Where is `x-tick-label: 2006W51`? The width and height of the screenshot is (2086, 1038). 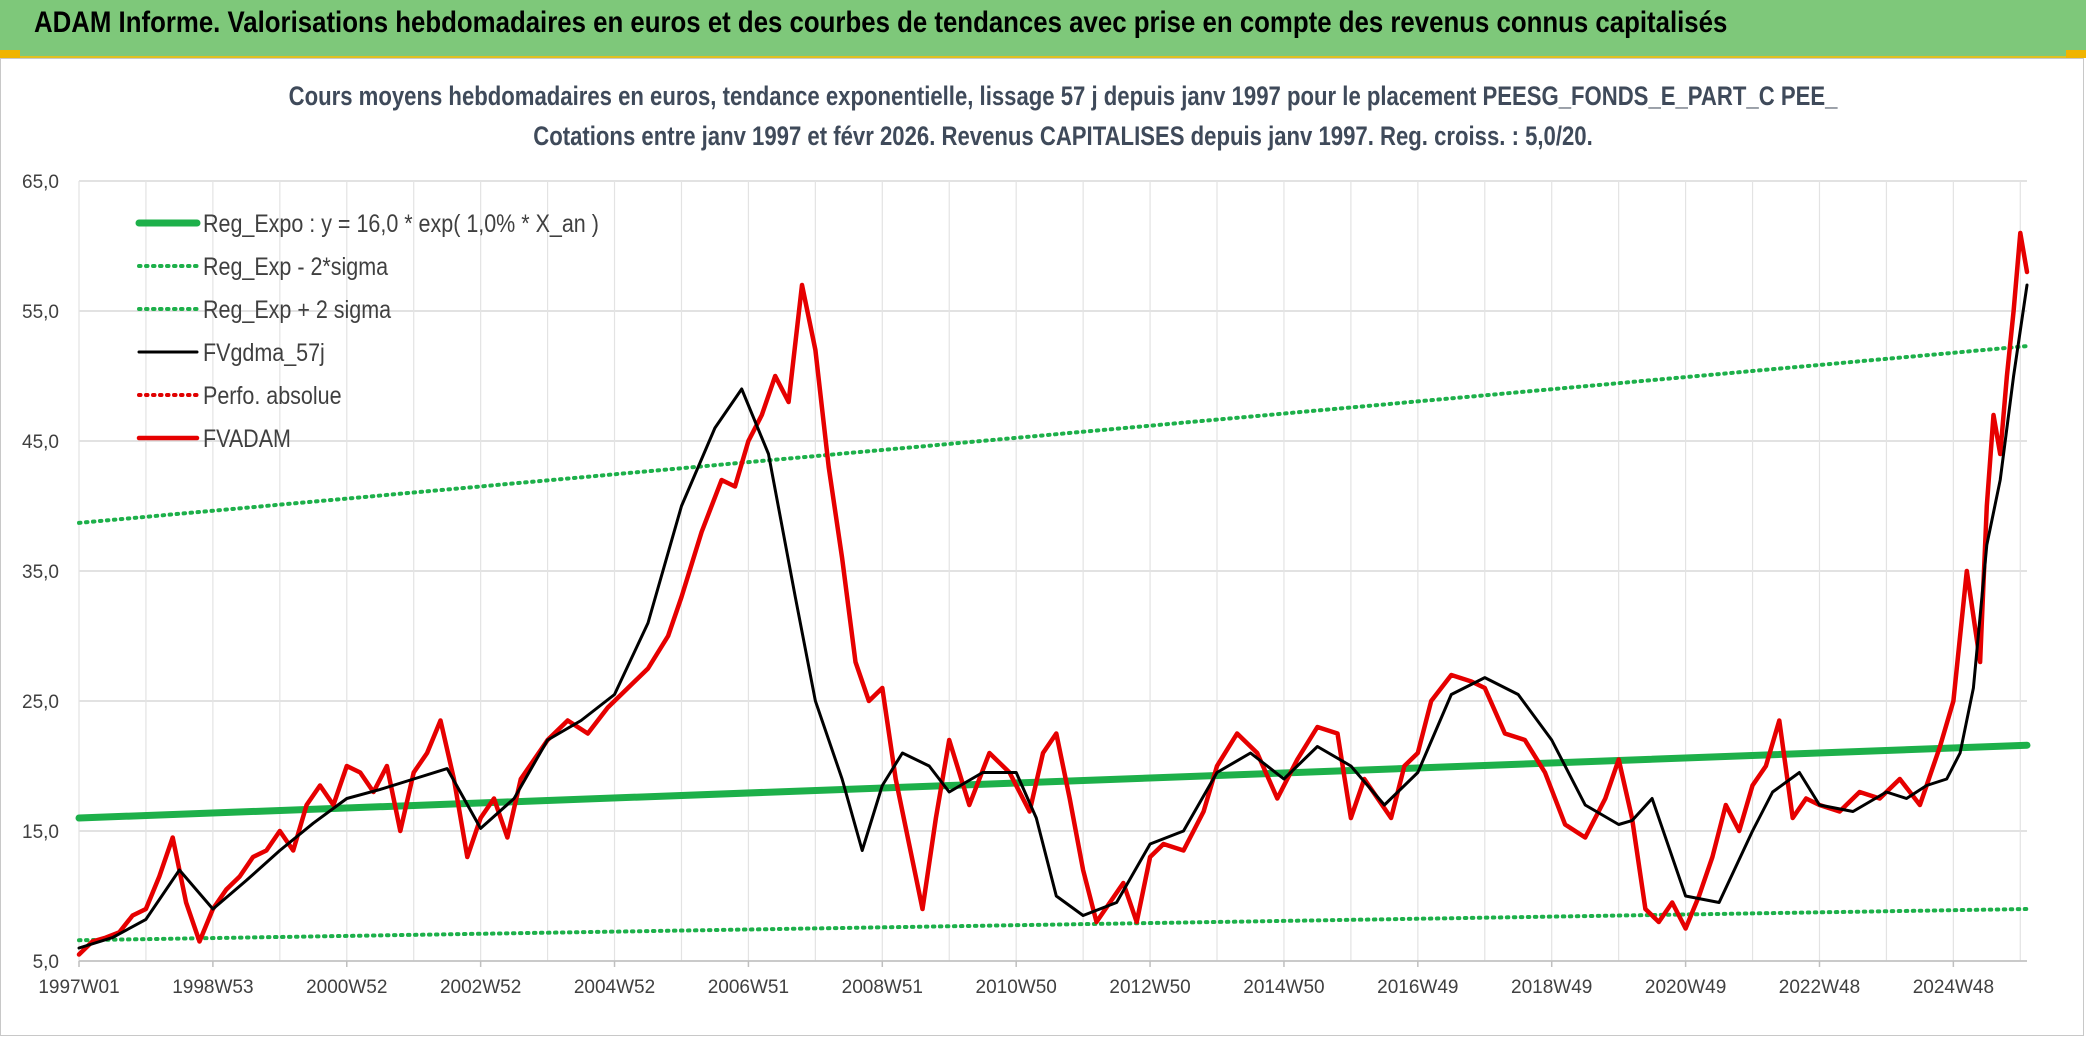 x-tick-label: 2006W51 is located at coordinates (748, 987).